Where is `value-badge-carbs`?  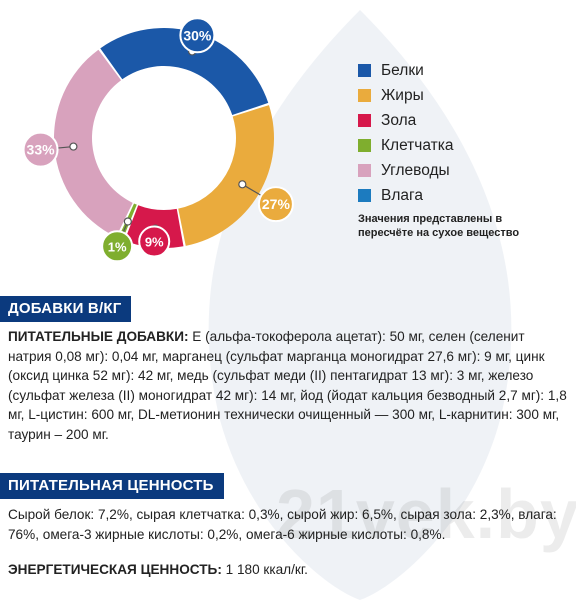 value-badge-carbs is located at coordinates (40, 149).